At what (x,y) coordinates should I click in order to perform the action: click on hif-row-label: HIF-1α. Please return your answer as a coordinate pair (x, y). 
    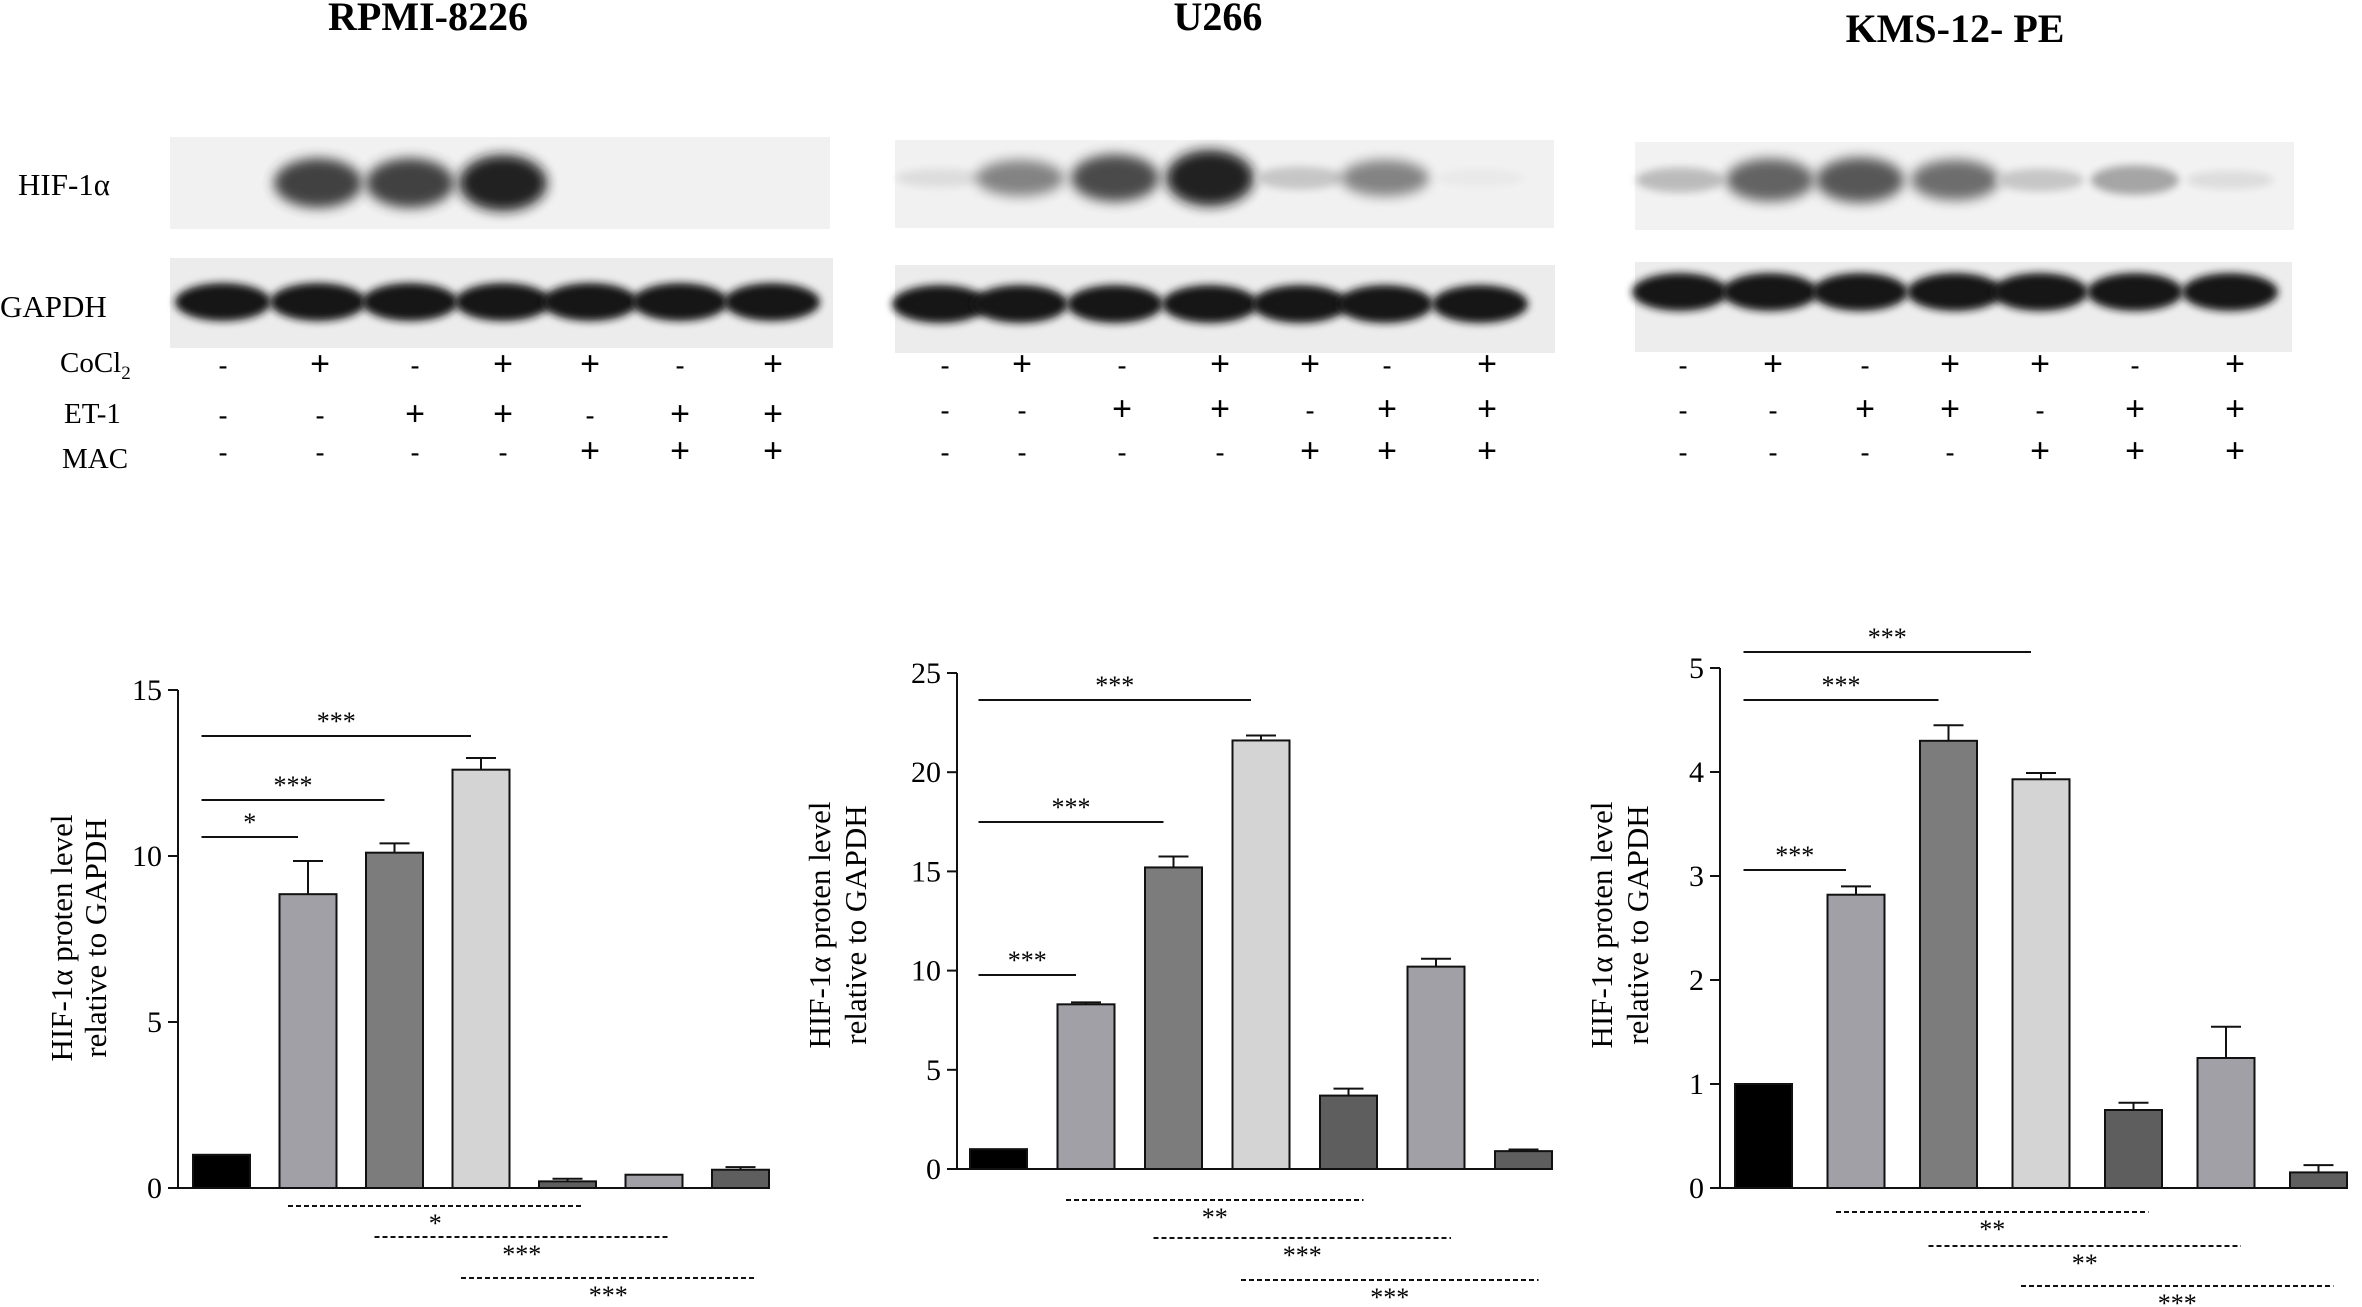
    Looking at the image, I should click on (64, 184).